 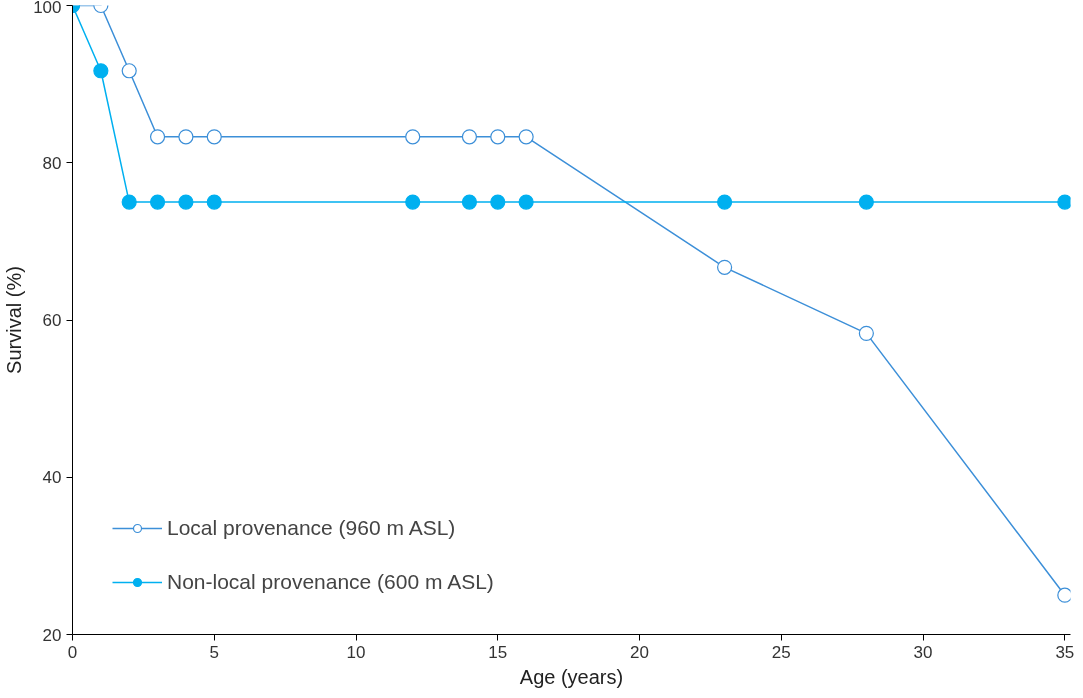 What do you see at coordinates (571, 676) in the screenshot?
I see `x-axis-title: Age (years)` at bounding box center [571, 676].